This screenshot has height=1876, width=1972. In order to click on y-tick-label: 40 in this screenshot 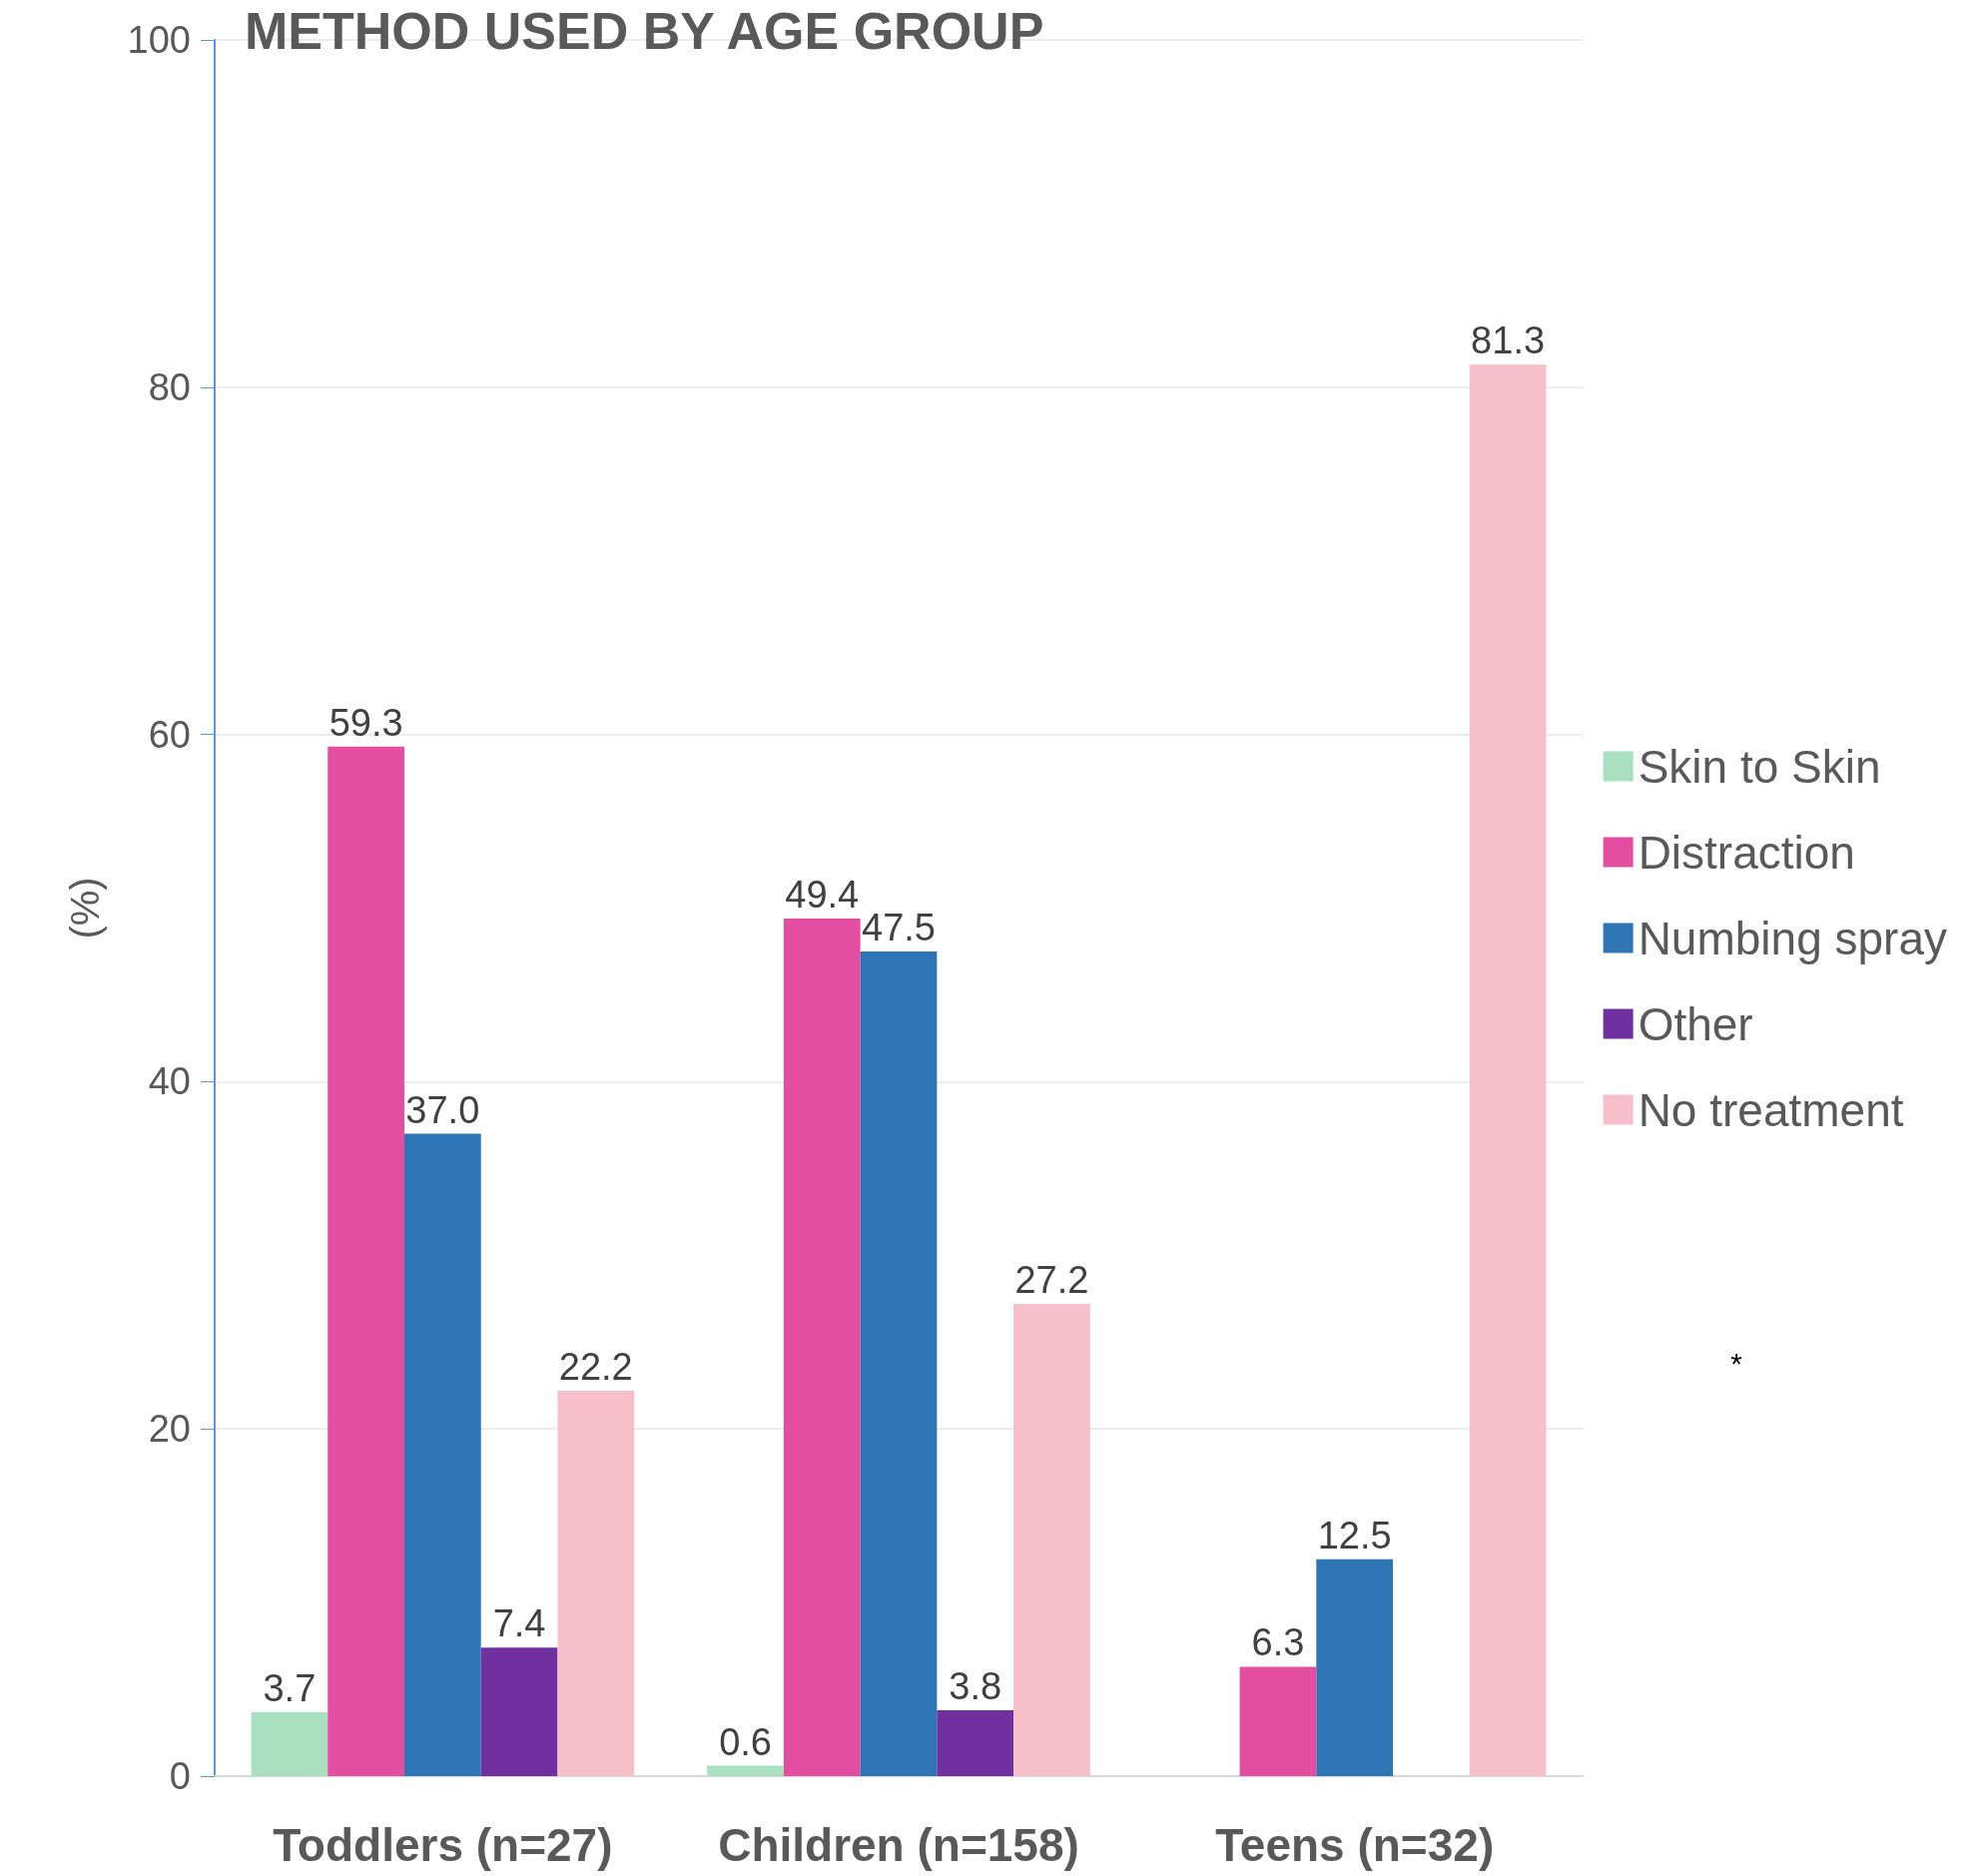, I will do `click(169, 1081)`.